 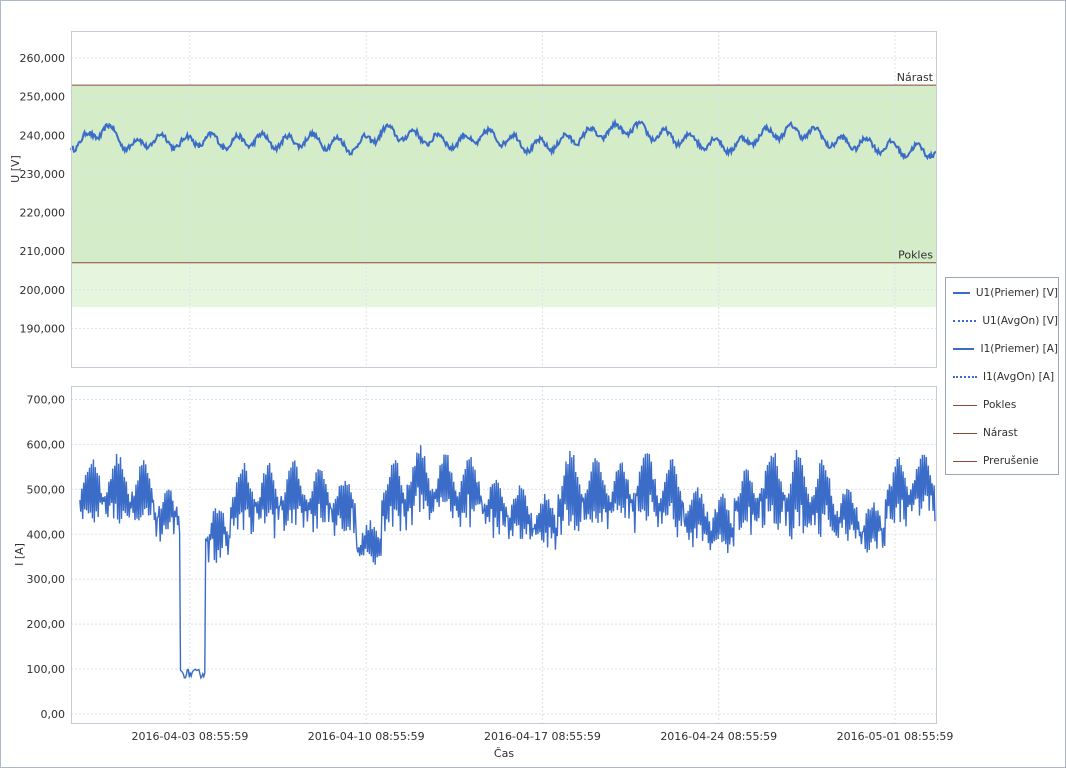 I want to click on legend-item: U1(AvgOn) [V], so click(x=1002, y=321).